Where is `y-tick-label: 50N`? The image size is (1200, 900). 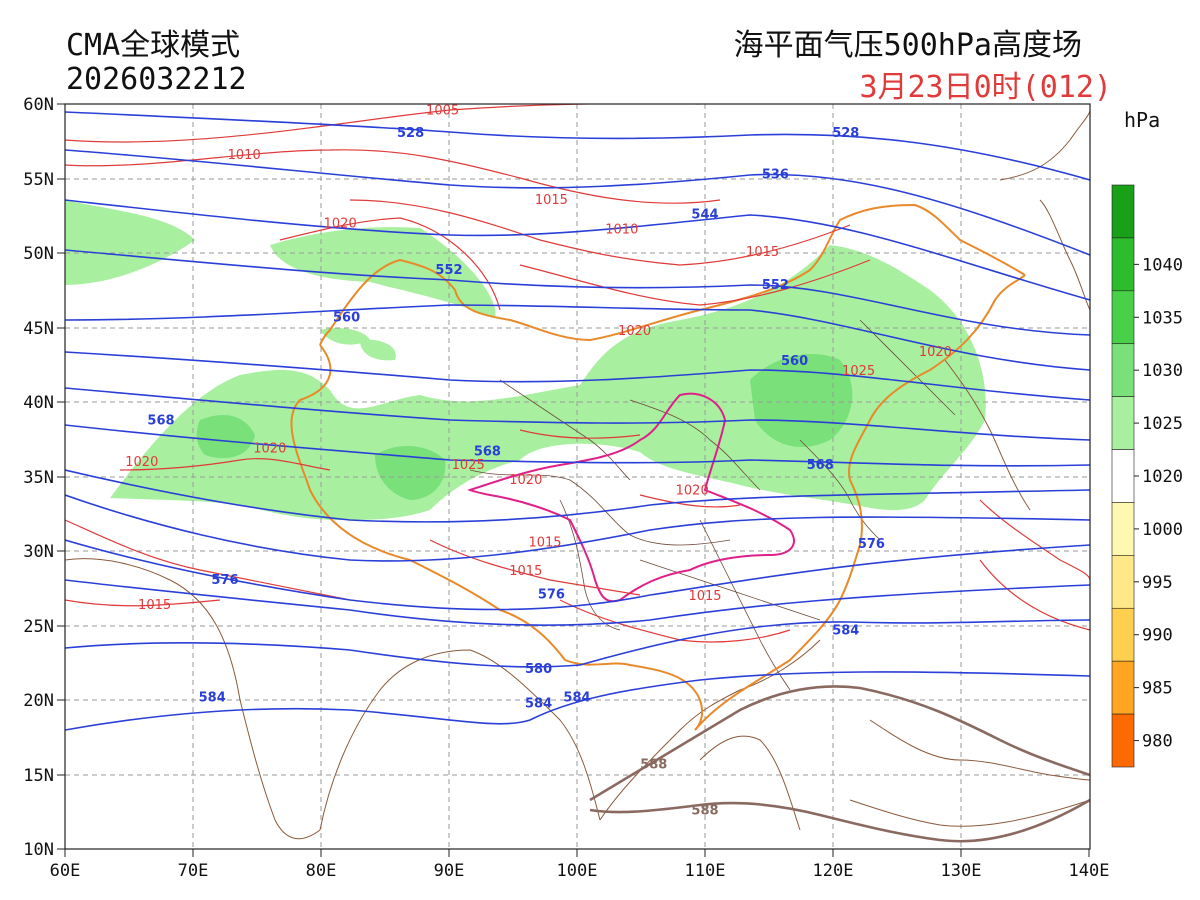
y-tick-label: 50N is located at coordinates (38, 254).